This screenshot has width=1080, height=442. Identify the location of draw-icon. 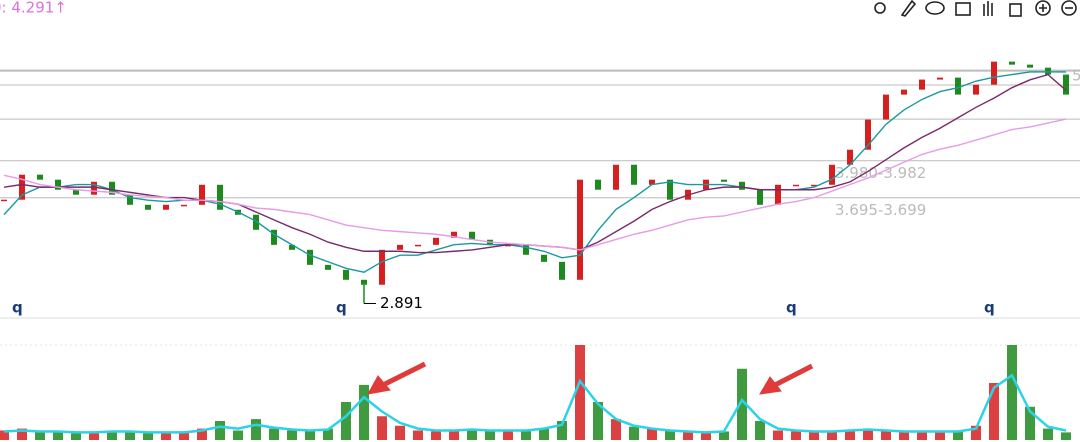
(908, 8).